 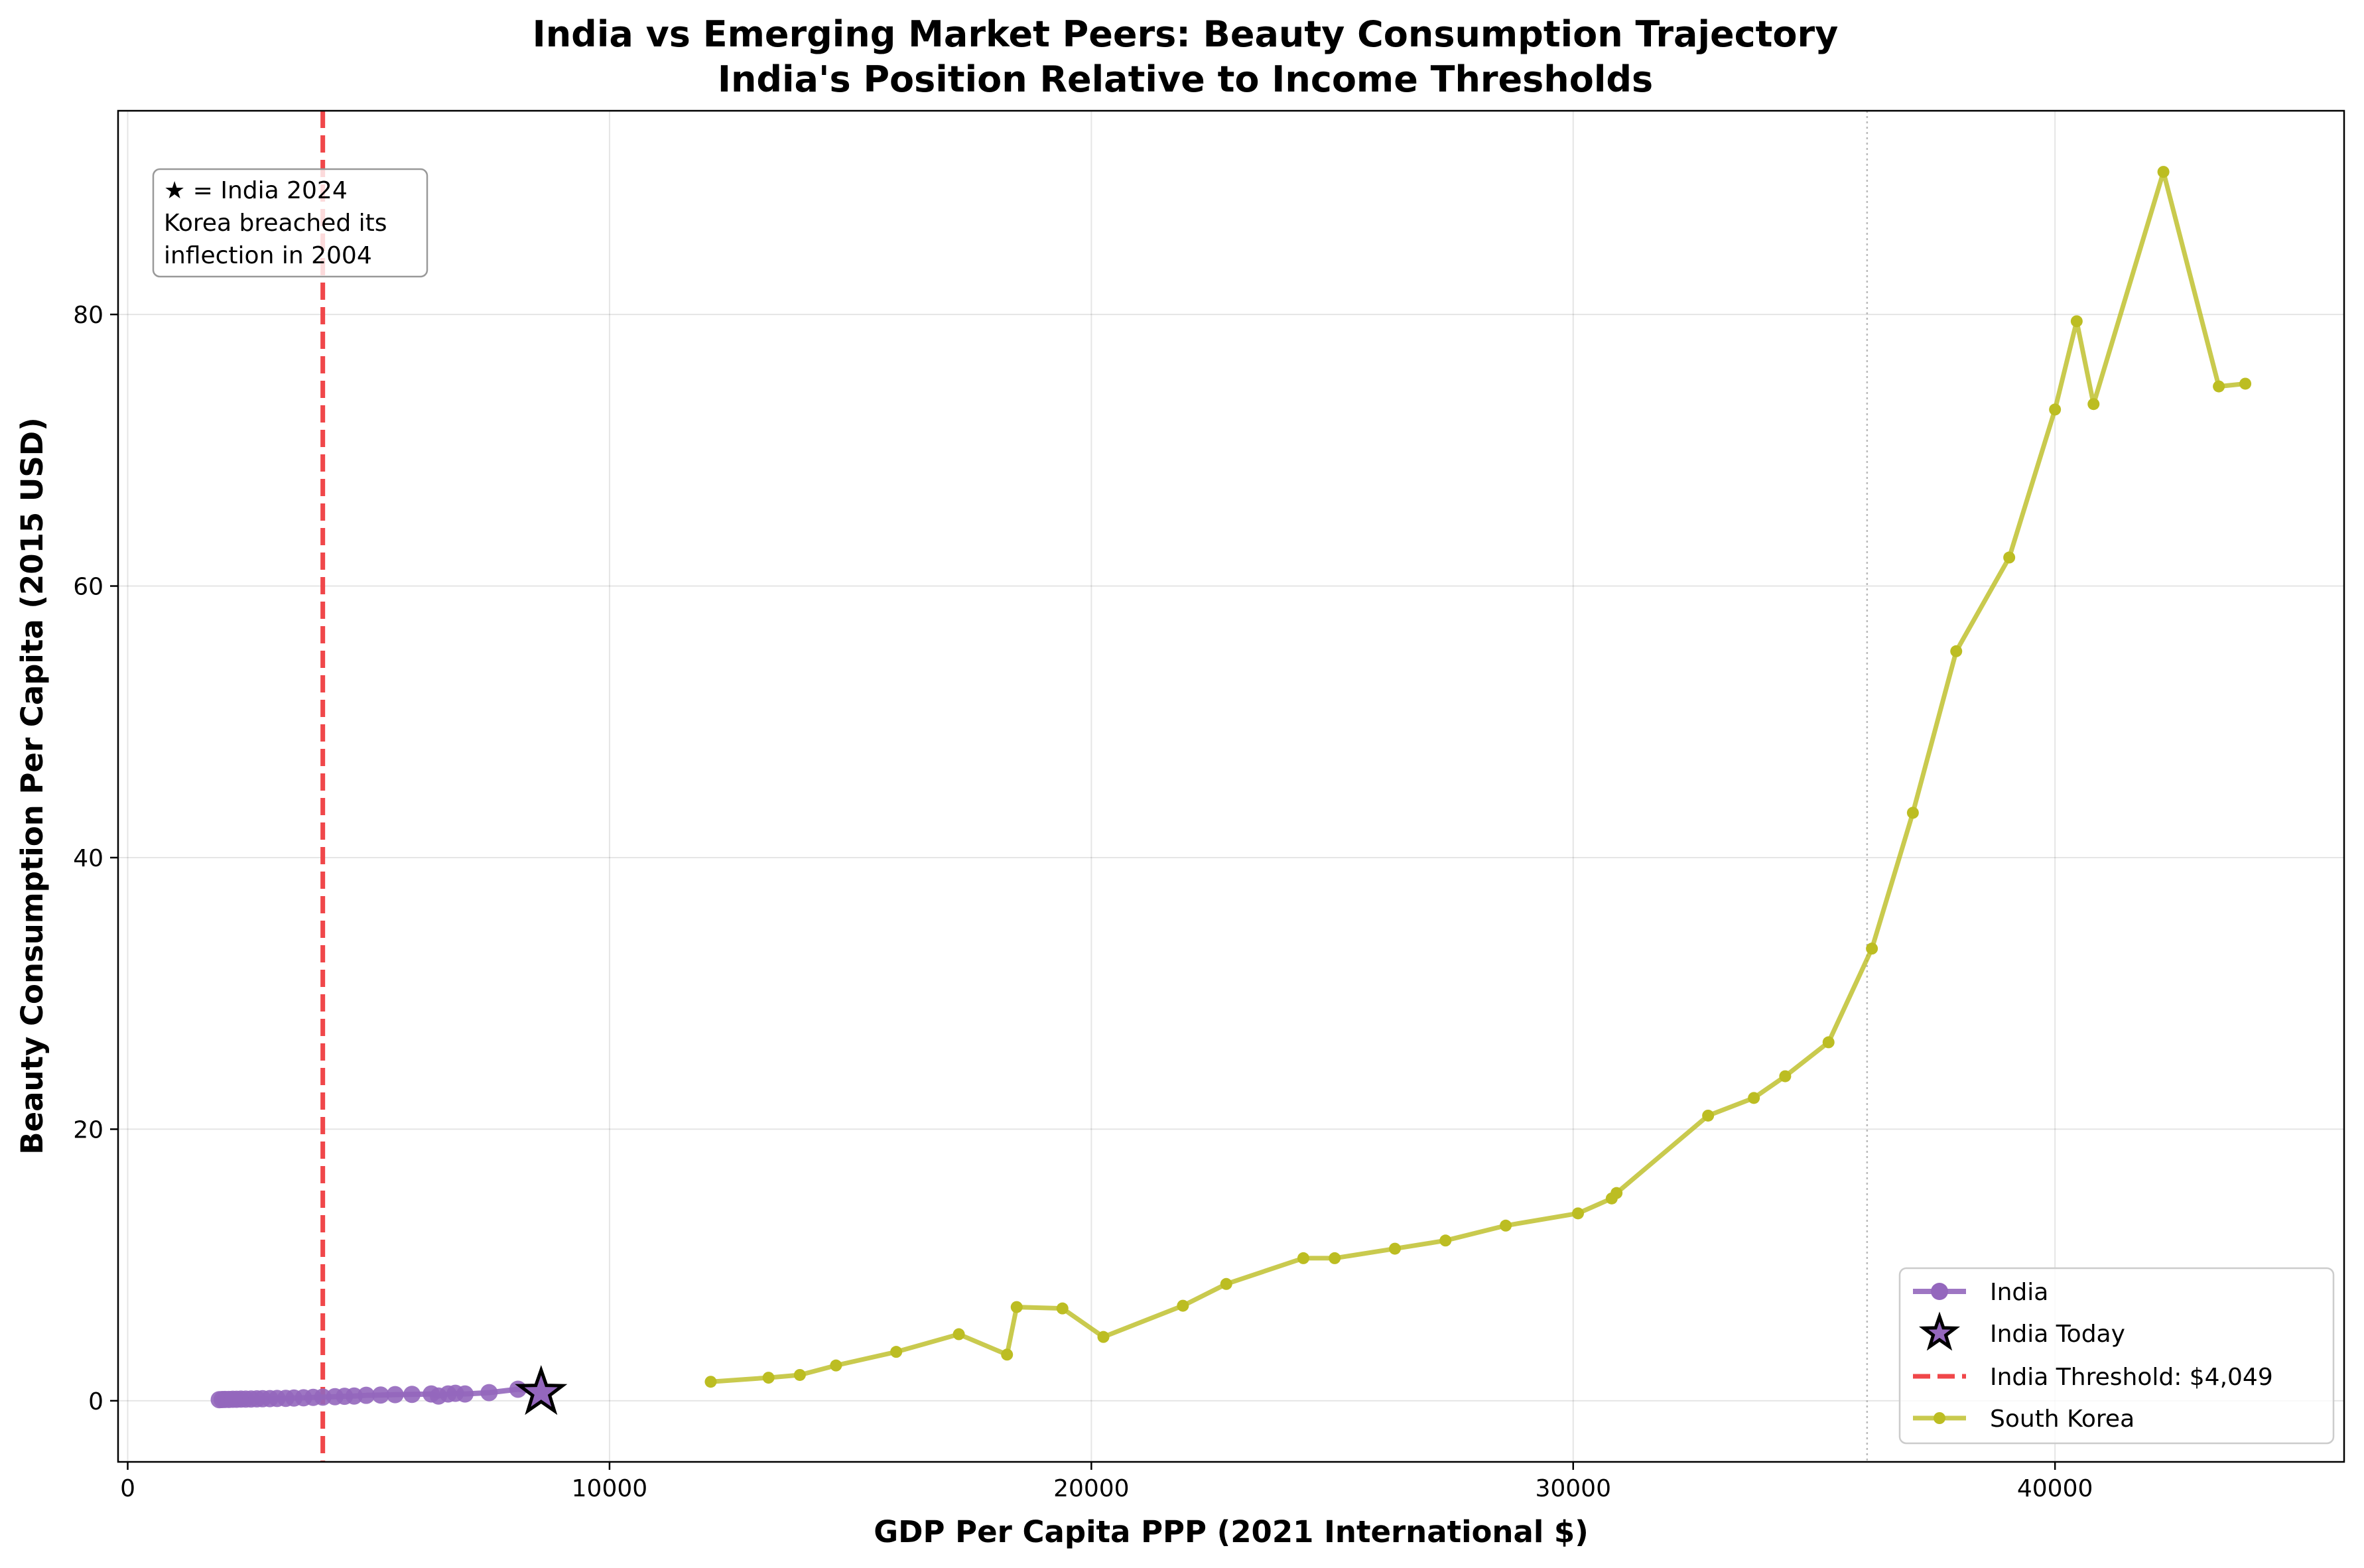 I want to click on y-tick-label: 20, so click(x=88, y=1129).